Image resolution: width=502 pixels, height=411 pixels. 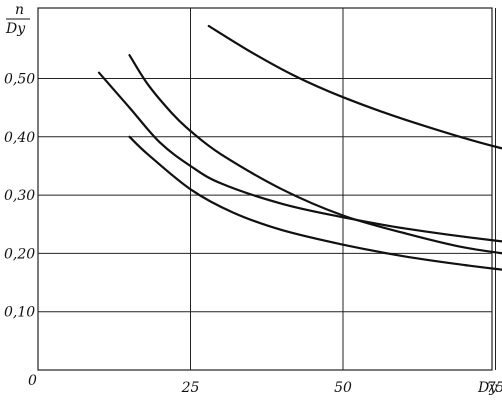 I want to click on y-tick-label-0,10: 0,10, so click(x=19, y=313).